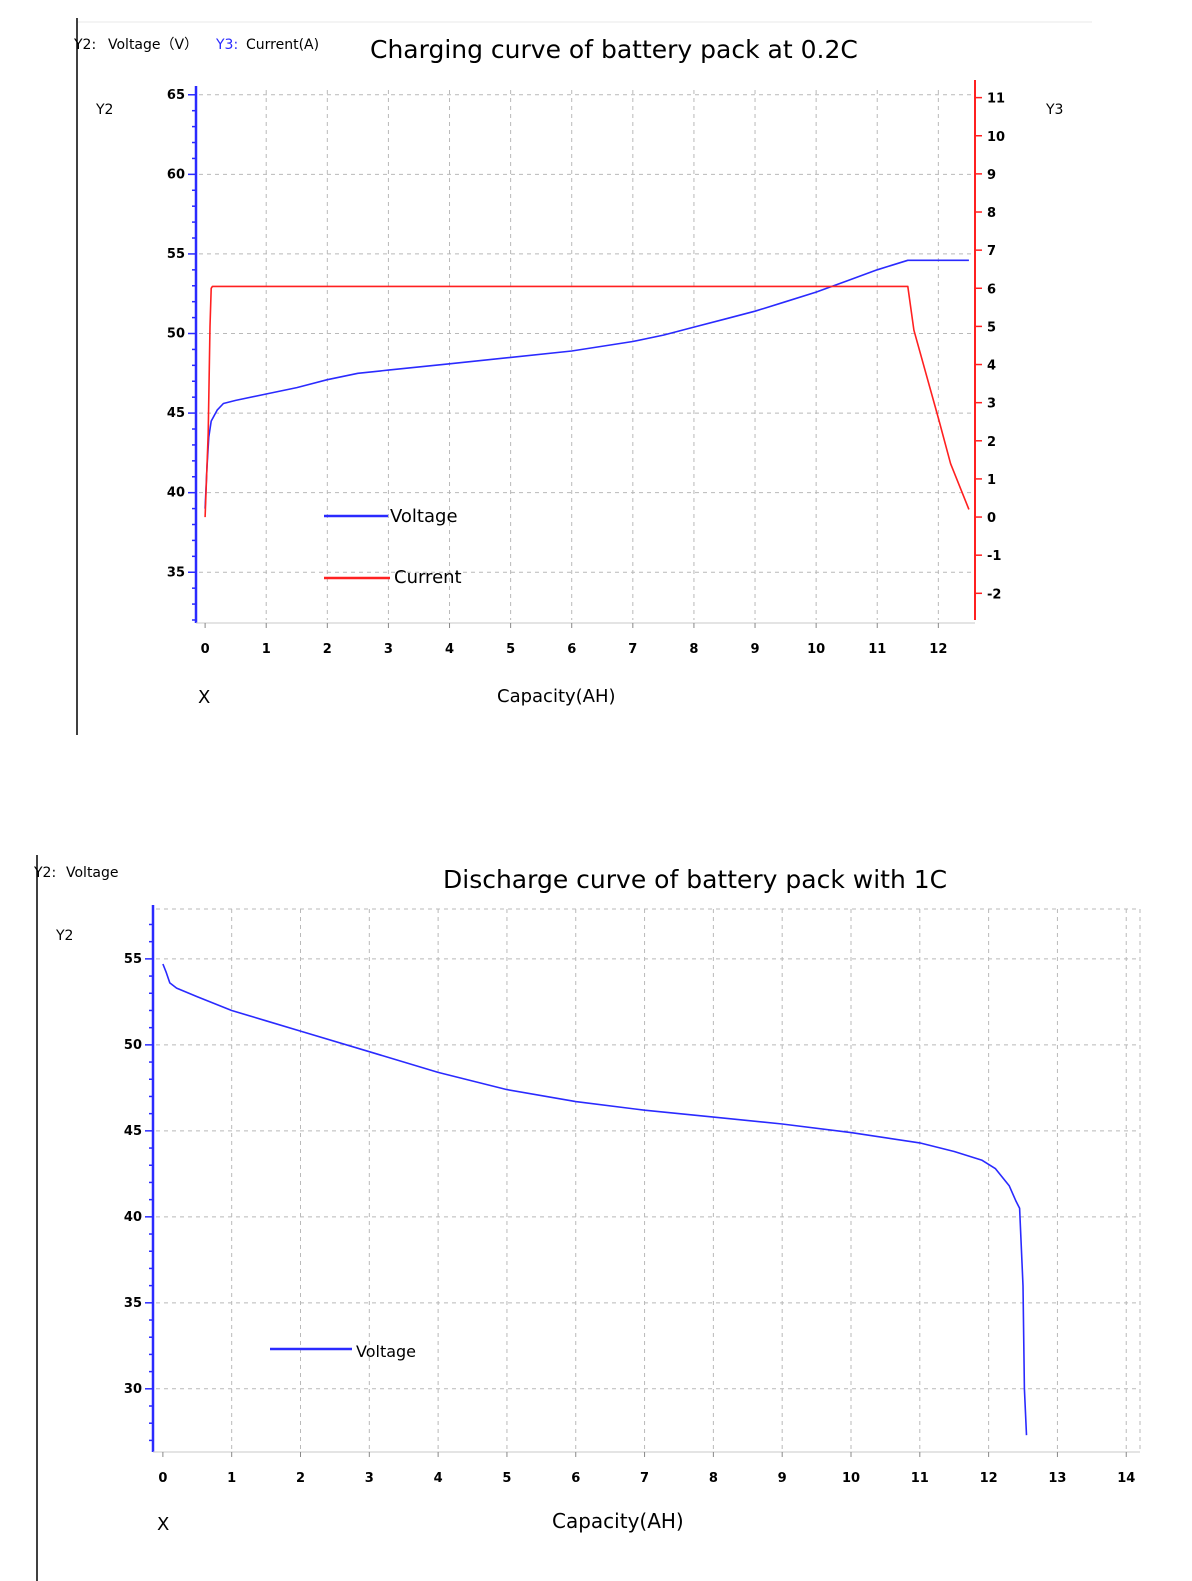  I want to click on y3-tick-label: 9, so click(991, 175).